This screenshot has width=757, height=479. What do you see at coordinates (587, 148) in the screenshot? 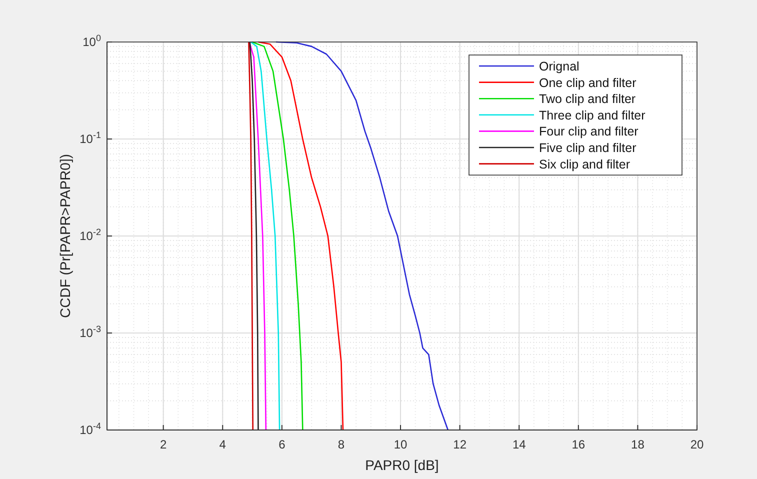
I see `legend-label: Five clip and filter` at bounding box center [587, 148].